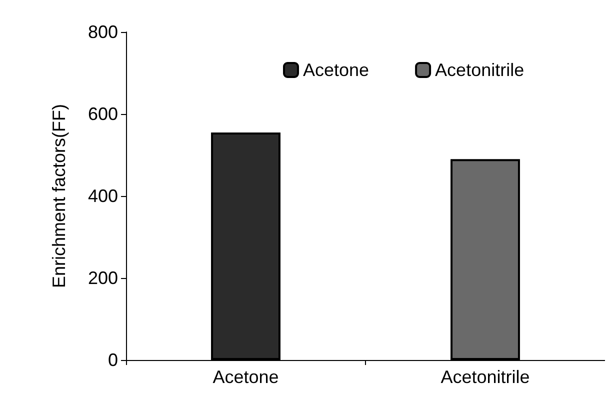  What do you see at coordinates (103, 32) in the screenshot?
I see `y-tick-label: 800` at bounding box center [103, 32].